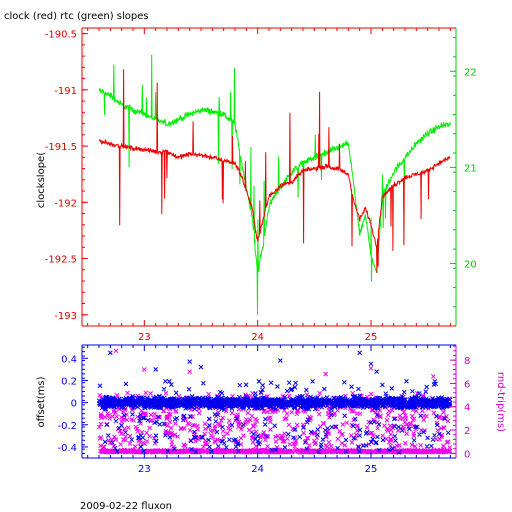  I want to click on slopes-x-tick-label: 25, so click(371, 337).